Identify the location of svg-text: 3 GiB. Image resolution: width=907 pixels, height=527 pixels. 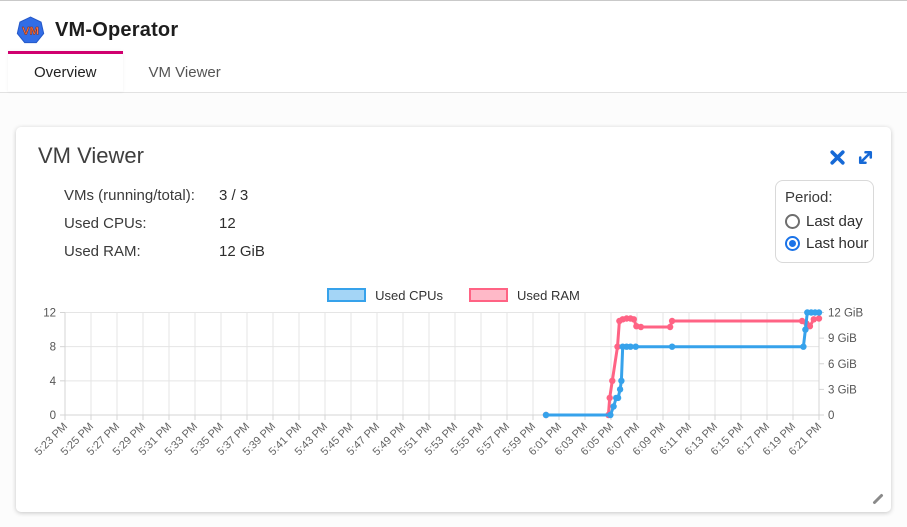
(842, 390).